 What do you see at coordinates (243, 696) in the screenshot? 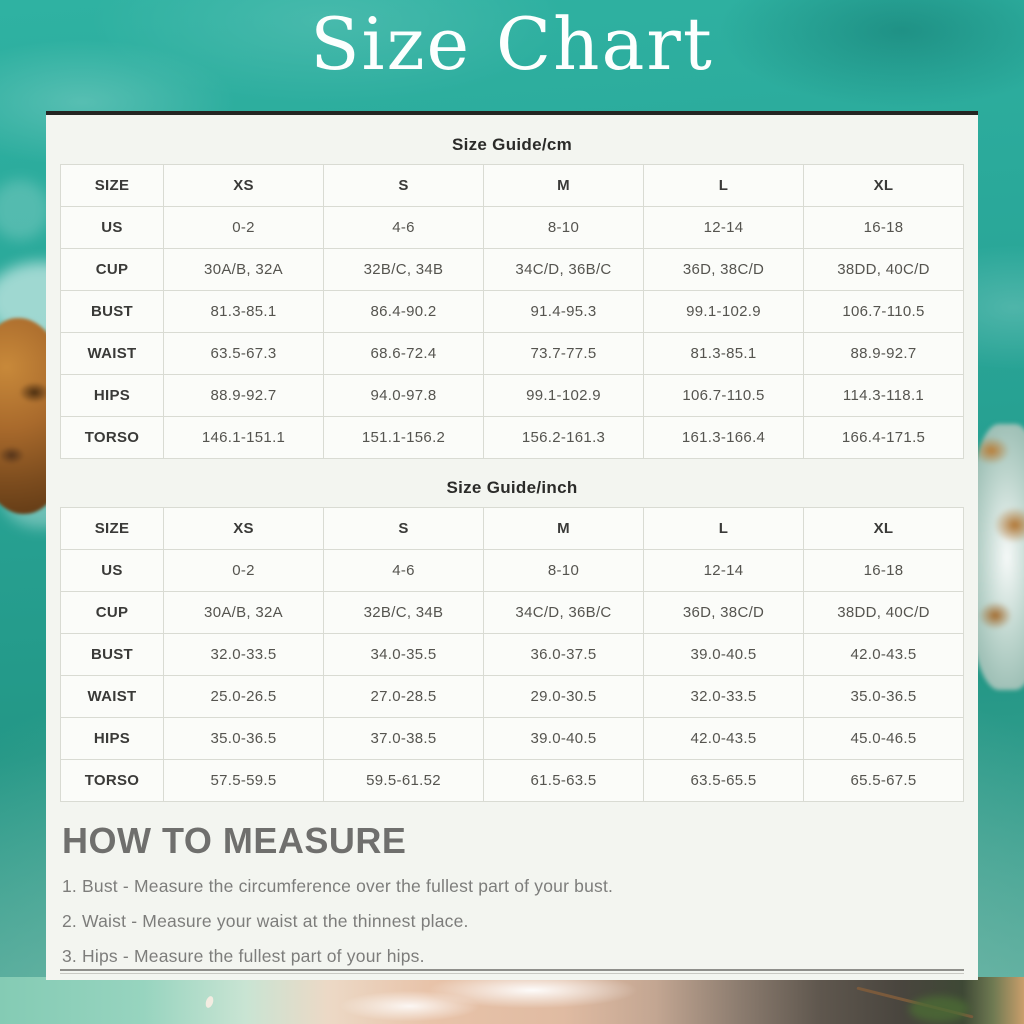
I see `table-cell: 25.0-26.5` at bounding box center [243, 696].